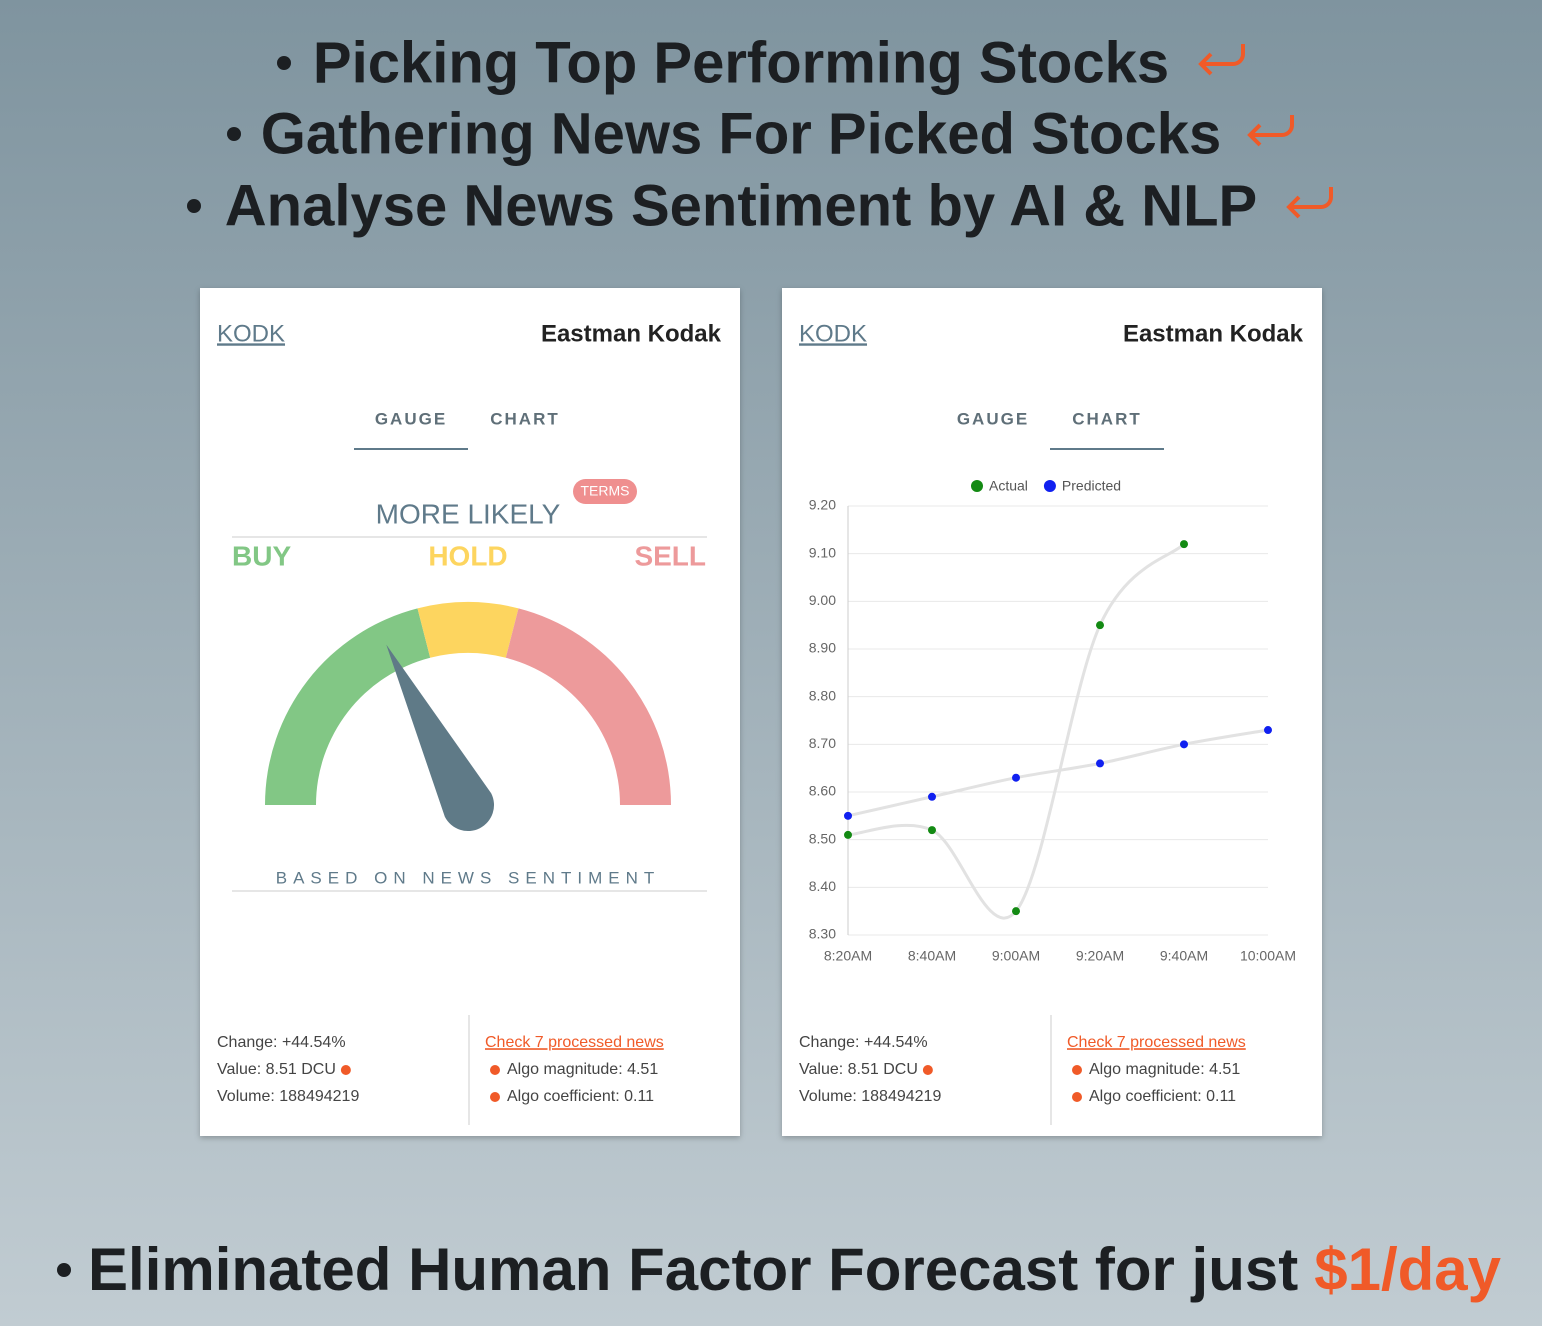 Image resolution: width=1542 pixels, height=1326 pixels. I want to click on x-tick-label: 8:20AM, so click(848, 956).